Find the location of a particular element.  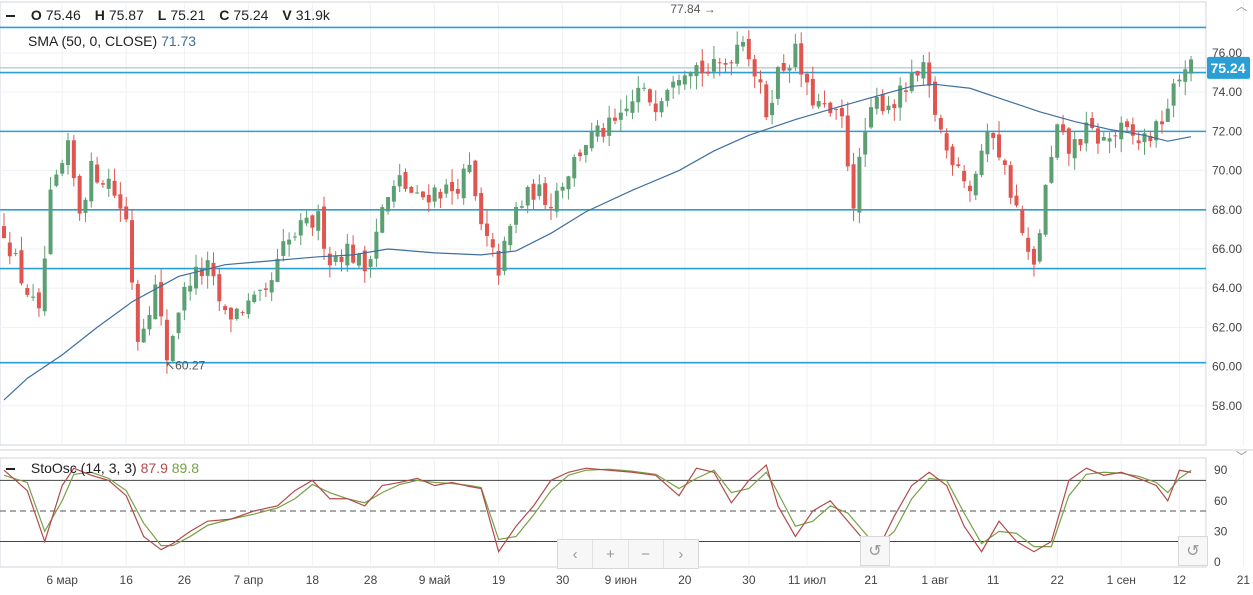

last-price-label: 75.24 is located at coordinates (1227, 68).